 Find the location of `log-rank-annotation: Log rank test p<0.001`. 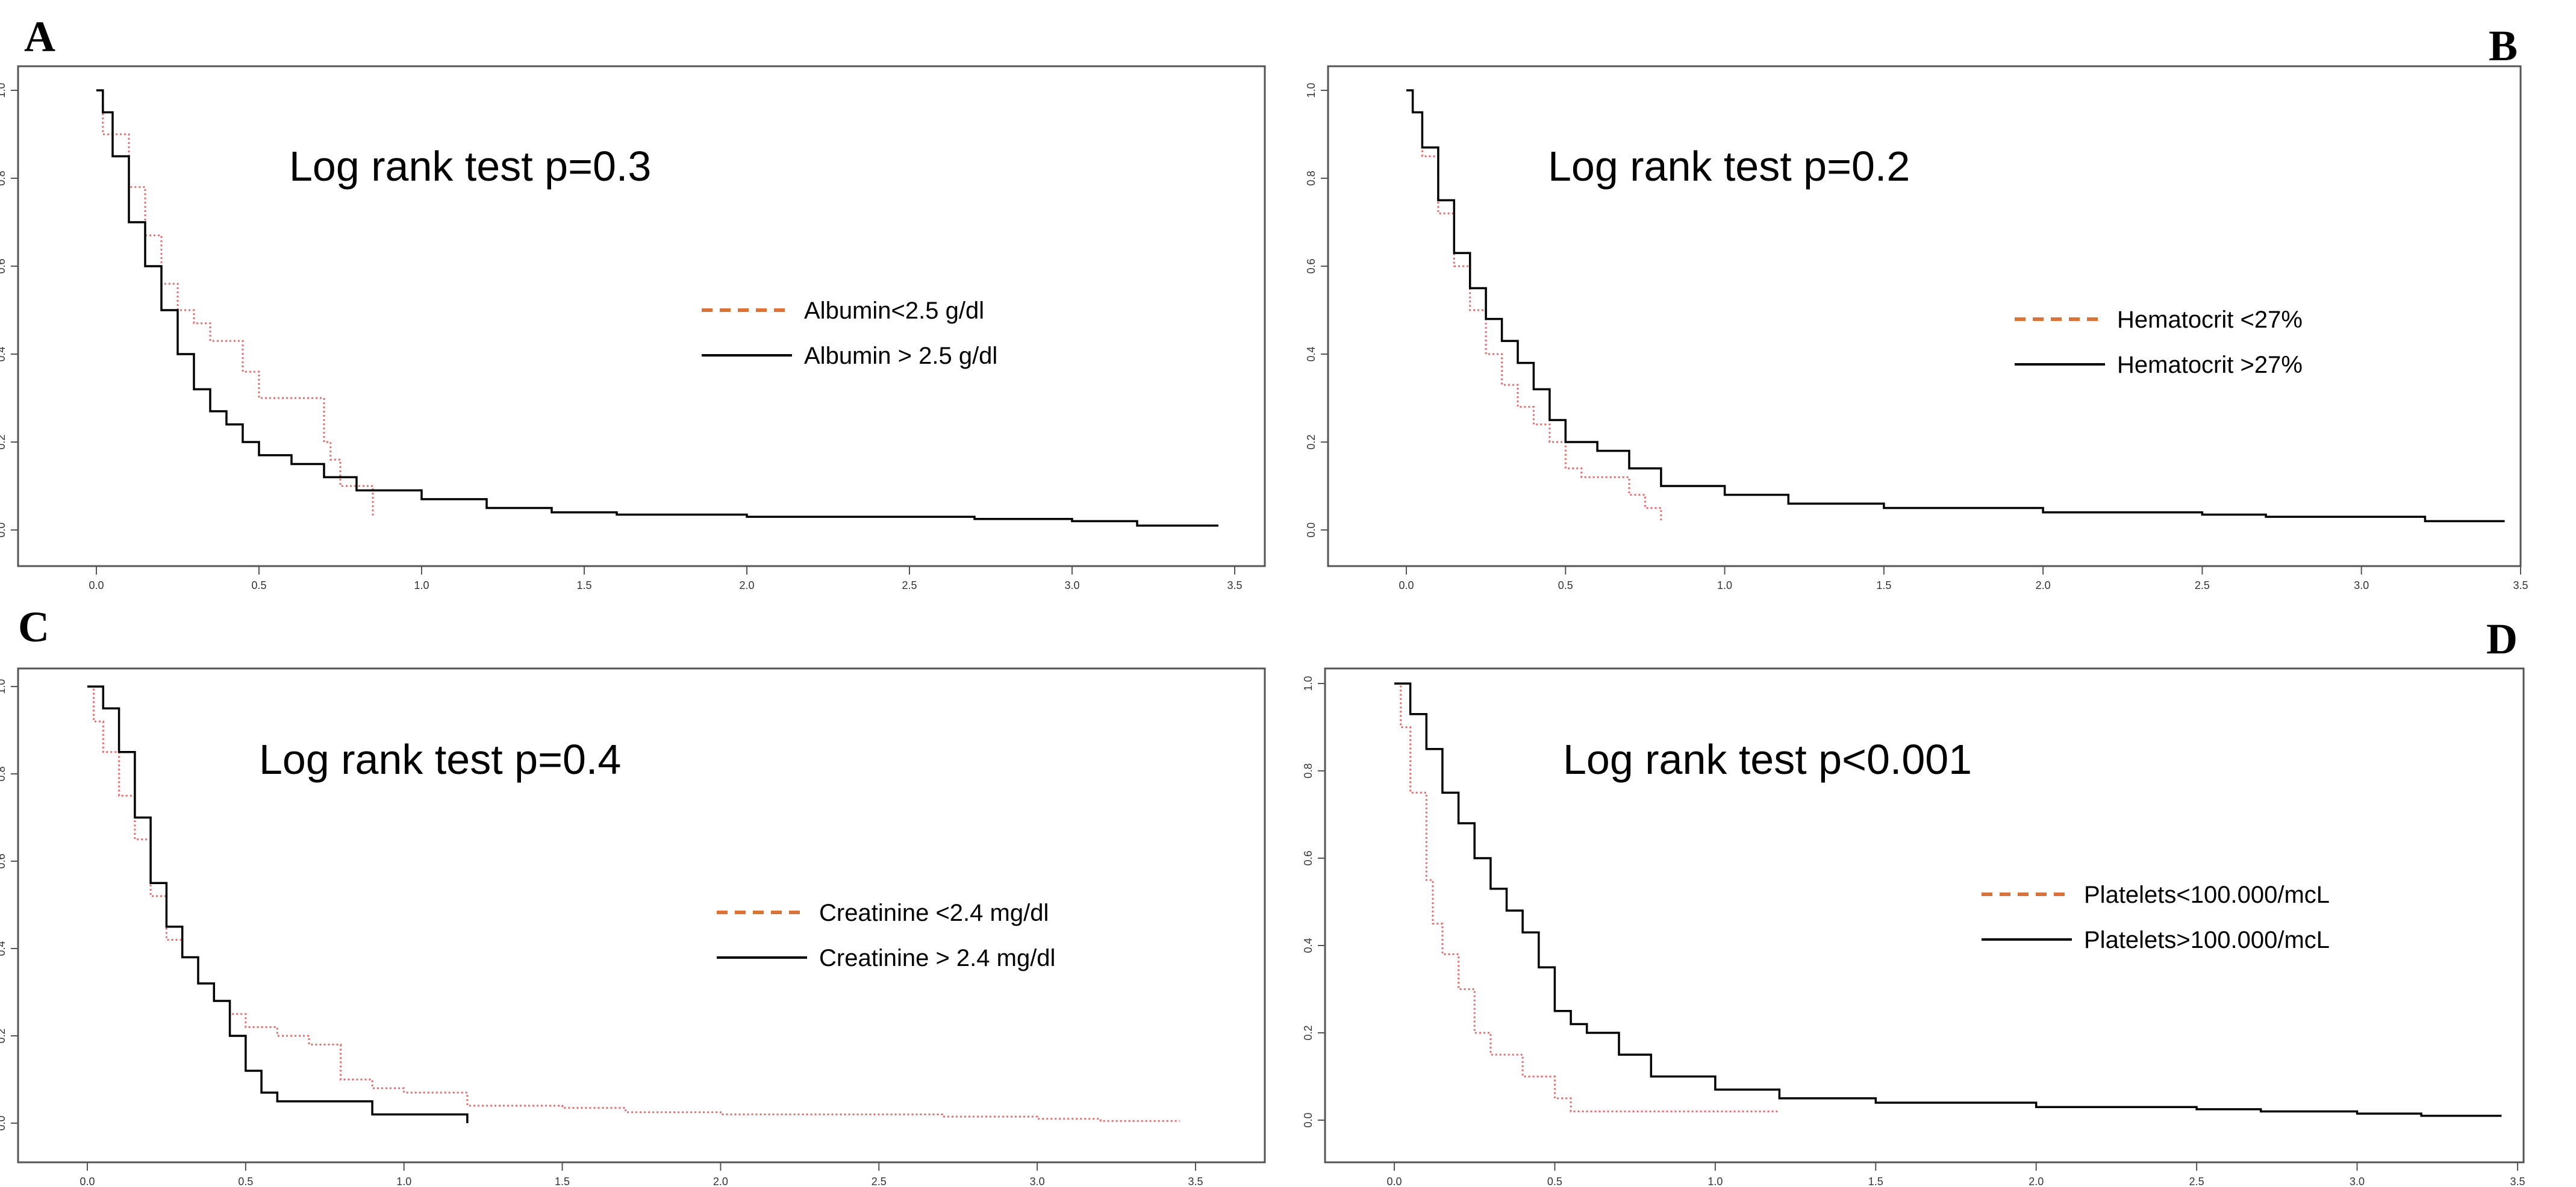

log-rank-annotation: Log rank test p<0.001 is located at coordinates (1767, 759).